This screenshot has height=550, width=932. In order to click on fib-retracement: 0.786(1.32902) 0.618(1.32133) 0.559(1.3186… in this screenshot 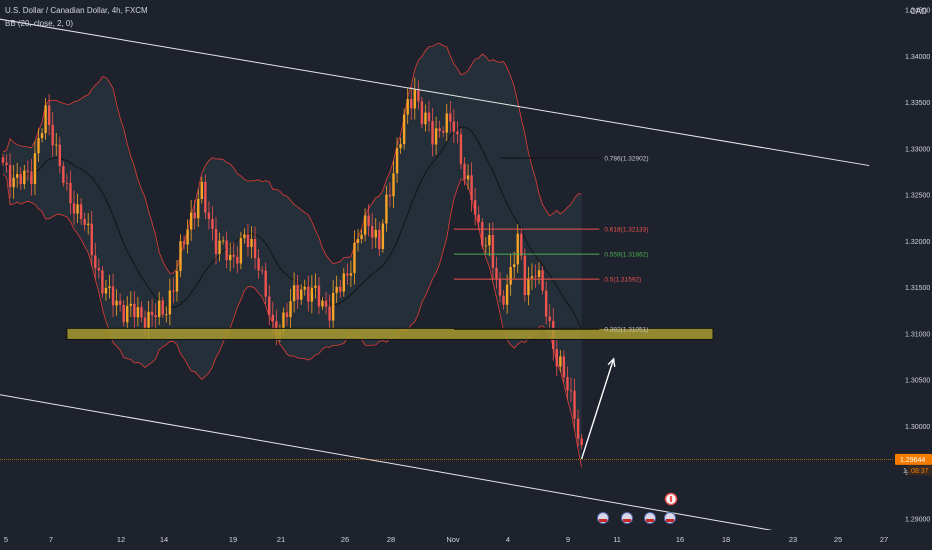, I will do `click(551, 244)`.